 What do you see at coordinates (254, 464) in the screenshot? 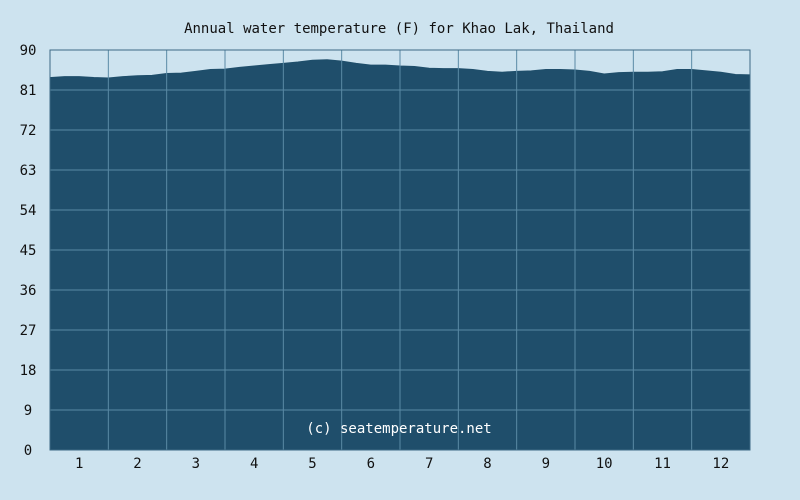
I see `x-tick-label-4: 4` at bounding box center [254, 464].